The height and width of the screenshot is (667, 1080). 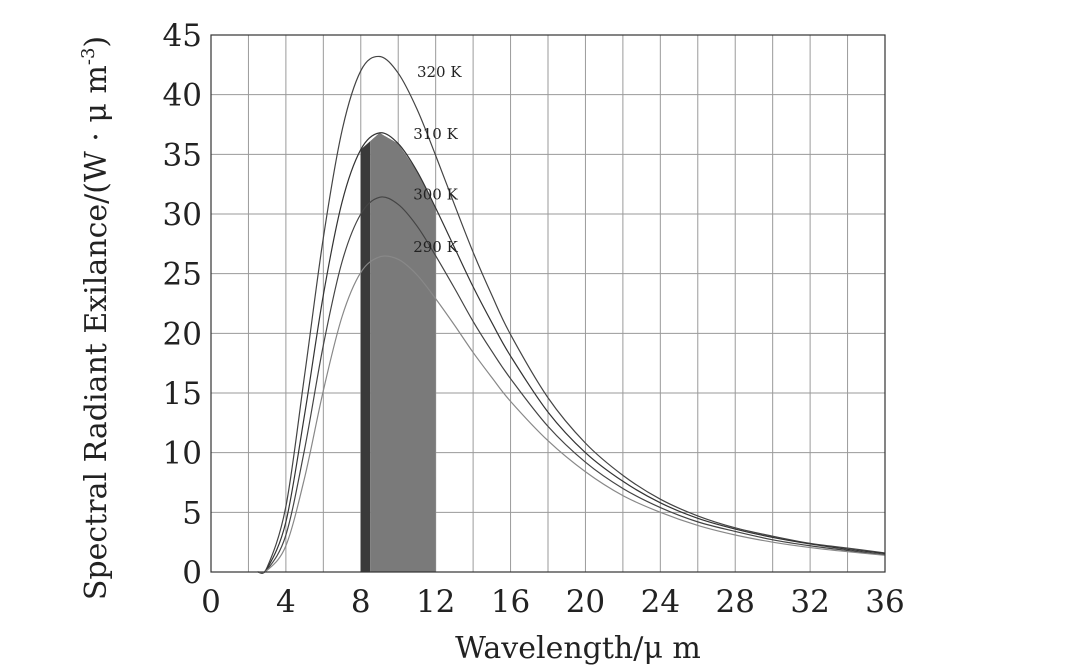 I want to click on x-tick-label: 4, so click(x=286, y=602).